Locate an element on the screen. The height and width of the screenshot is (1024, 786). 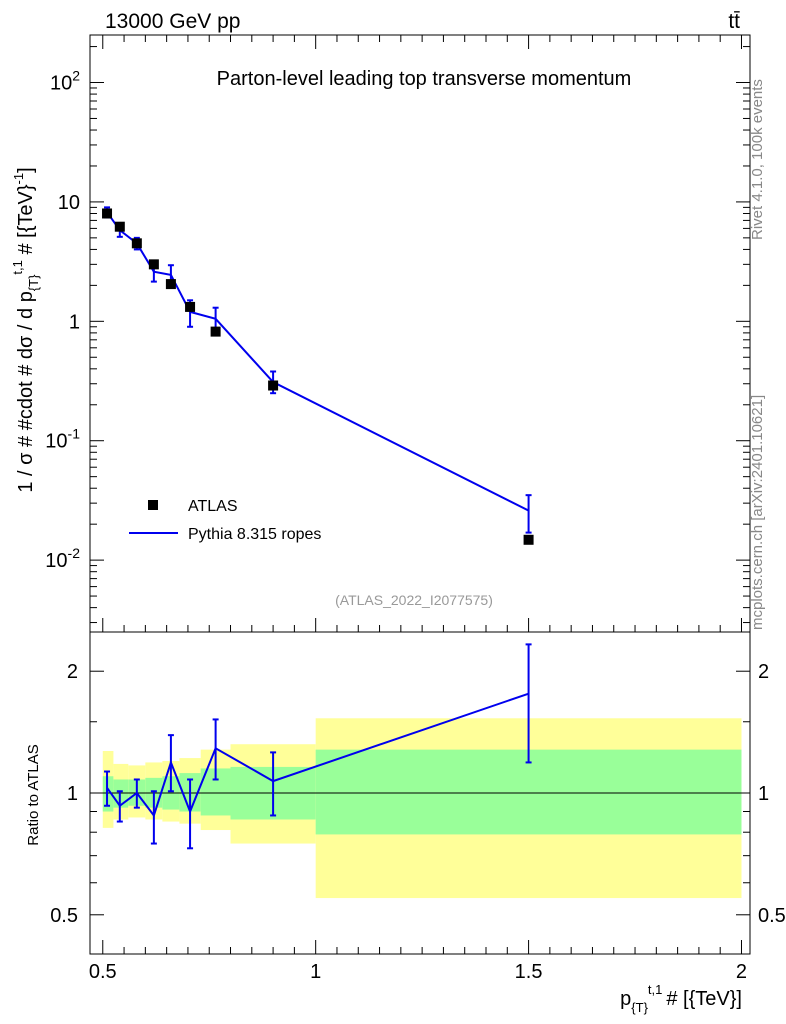
ratio-y-tick-label-right: 2 is located at coordinates (763, 672).